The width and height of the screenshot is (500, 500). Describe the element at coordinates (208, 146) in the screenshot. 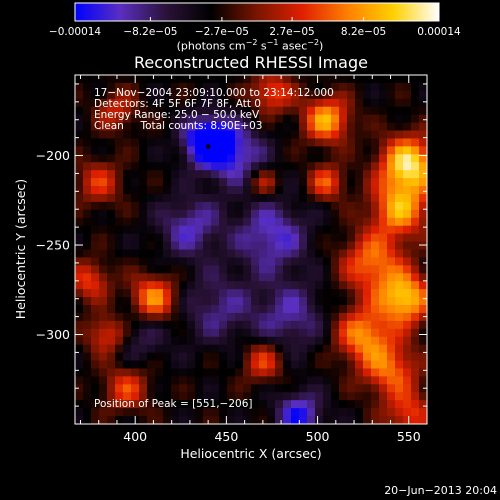

I see `minimum-marker` at that location.